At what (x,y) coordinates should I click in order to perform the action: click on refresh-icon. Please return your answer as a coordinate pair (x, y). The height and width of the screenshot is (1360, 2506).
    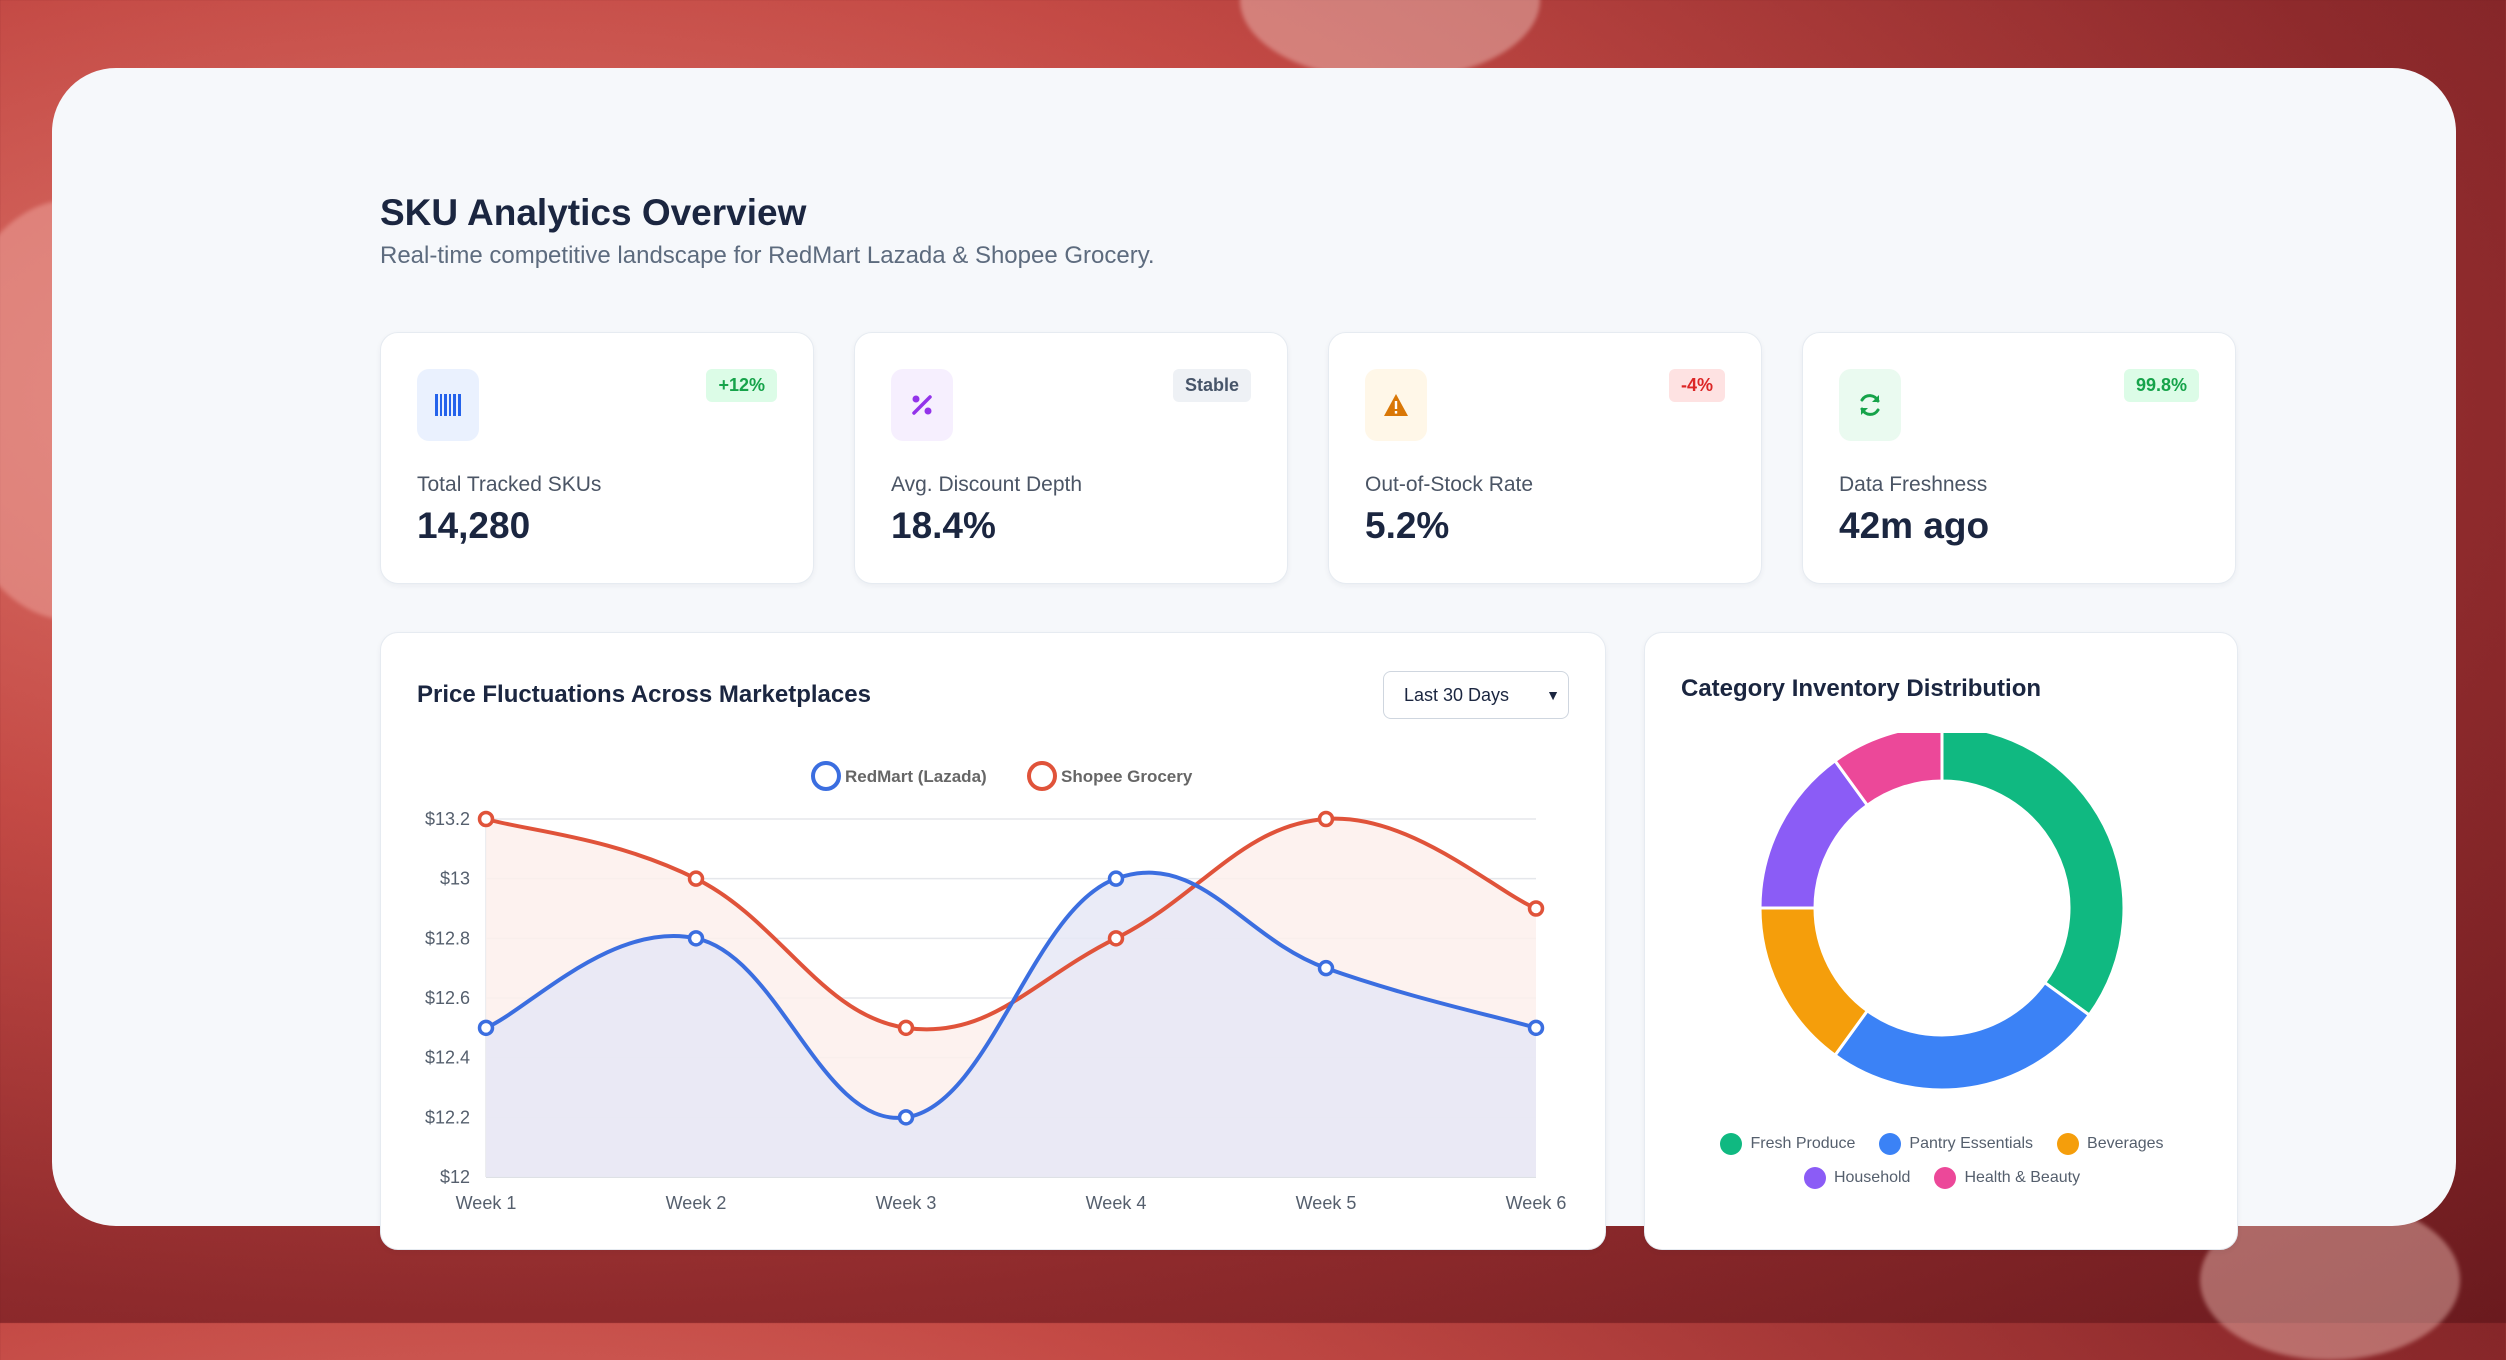
    Looking at the image, I should click on (1870, 405).